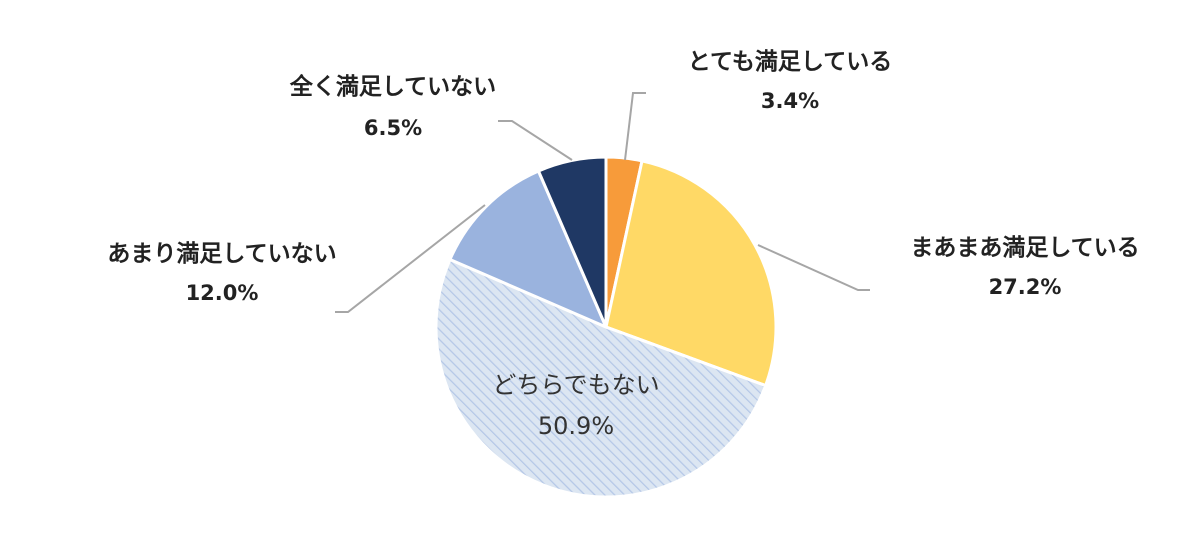  What do you see at coordinates (222, 293) in the screenshot?
I see `value-not-very-satisfied: 12.0%` at bounding box center [222, 293].